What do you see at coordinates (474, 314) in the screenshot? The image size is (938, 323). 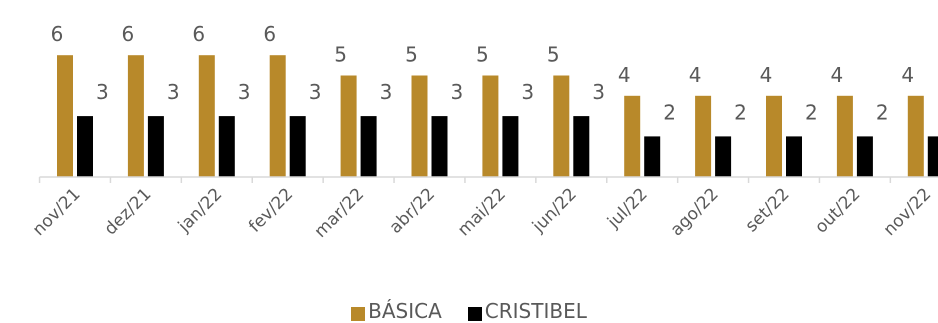 I see `legend-swatch-cristibel` at bounding box center [474, 314].